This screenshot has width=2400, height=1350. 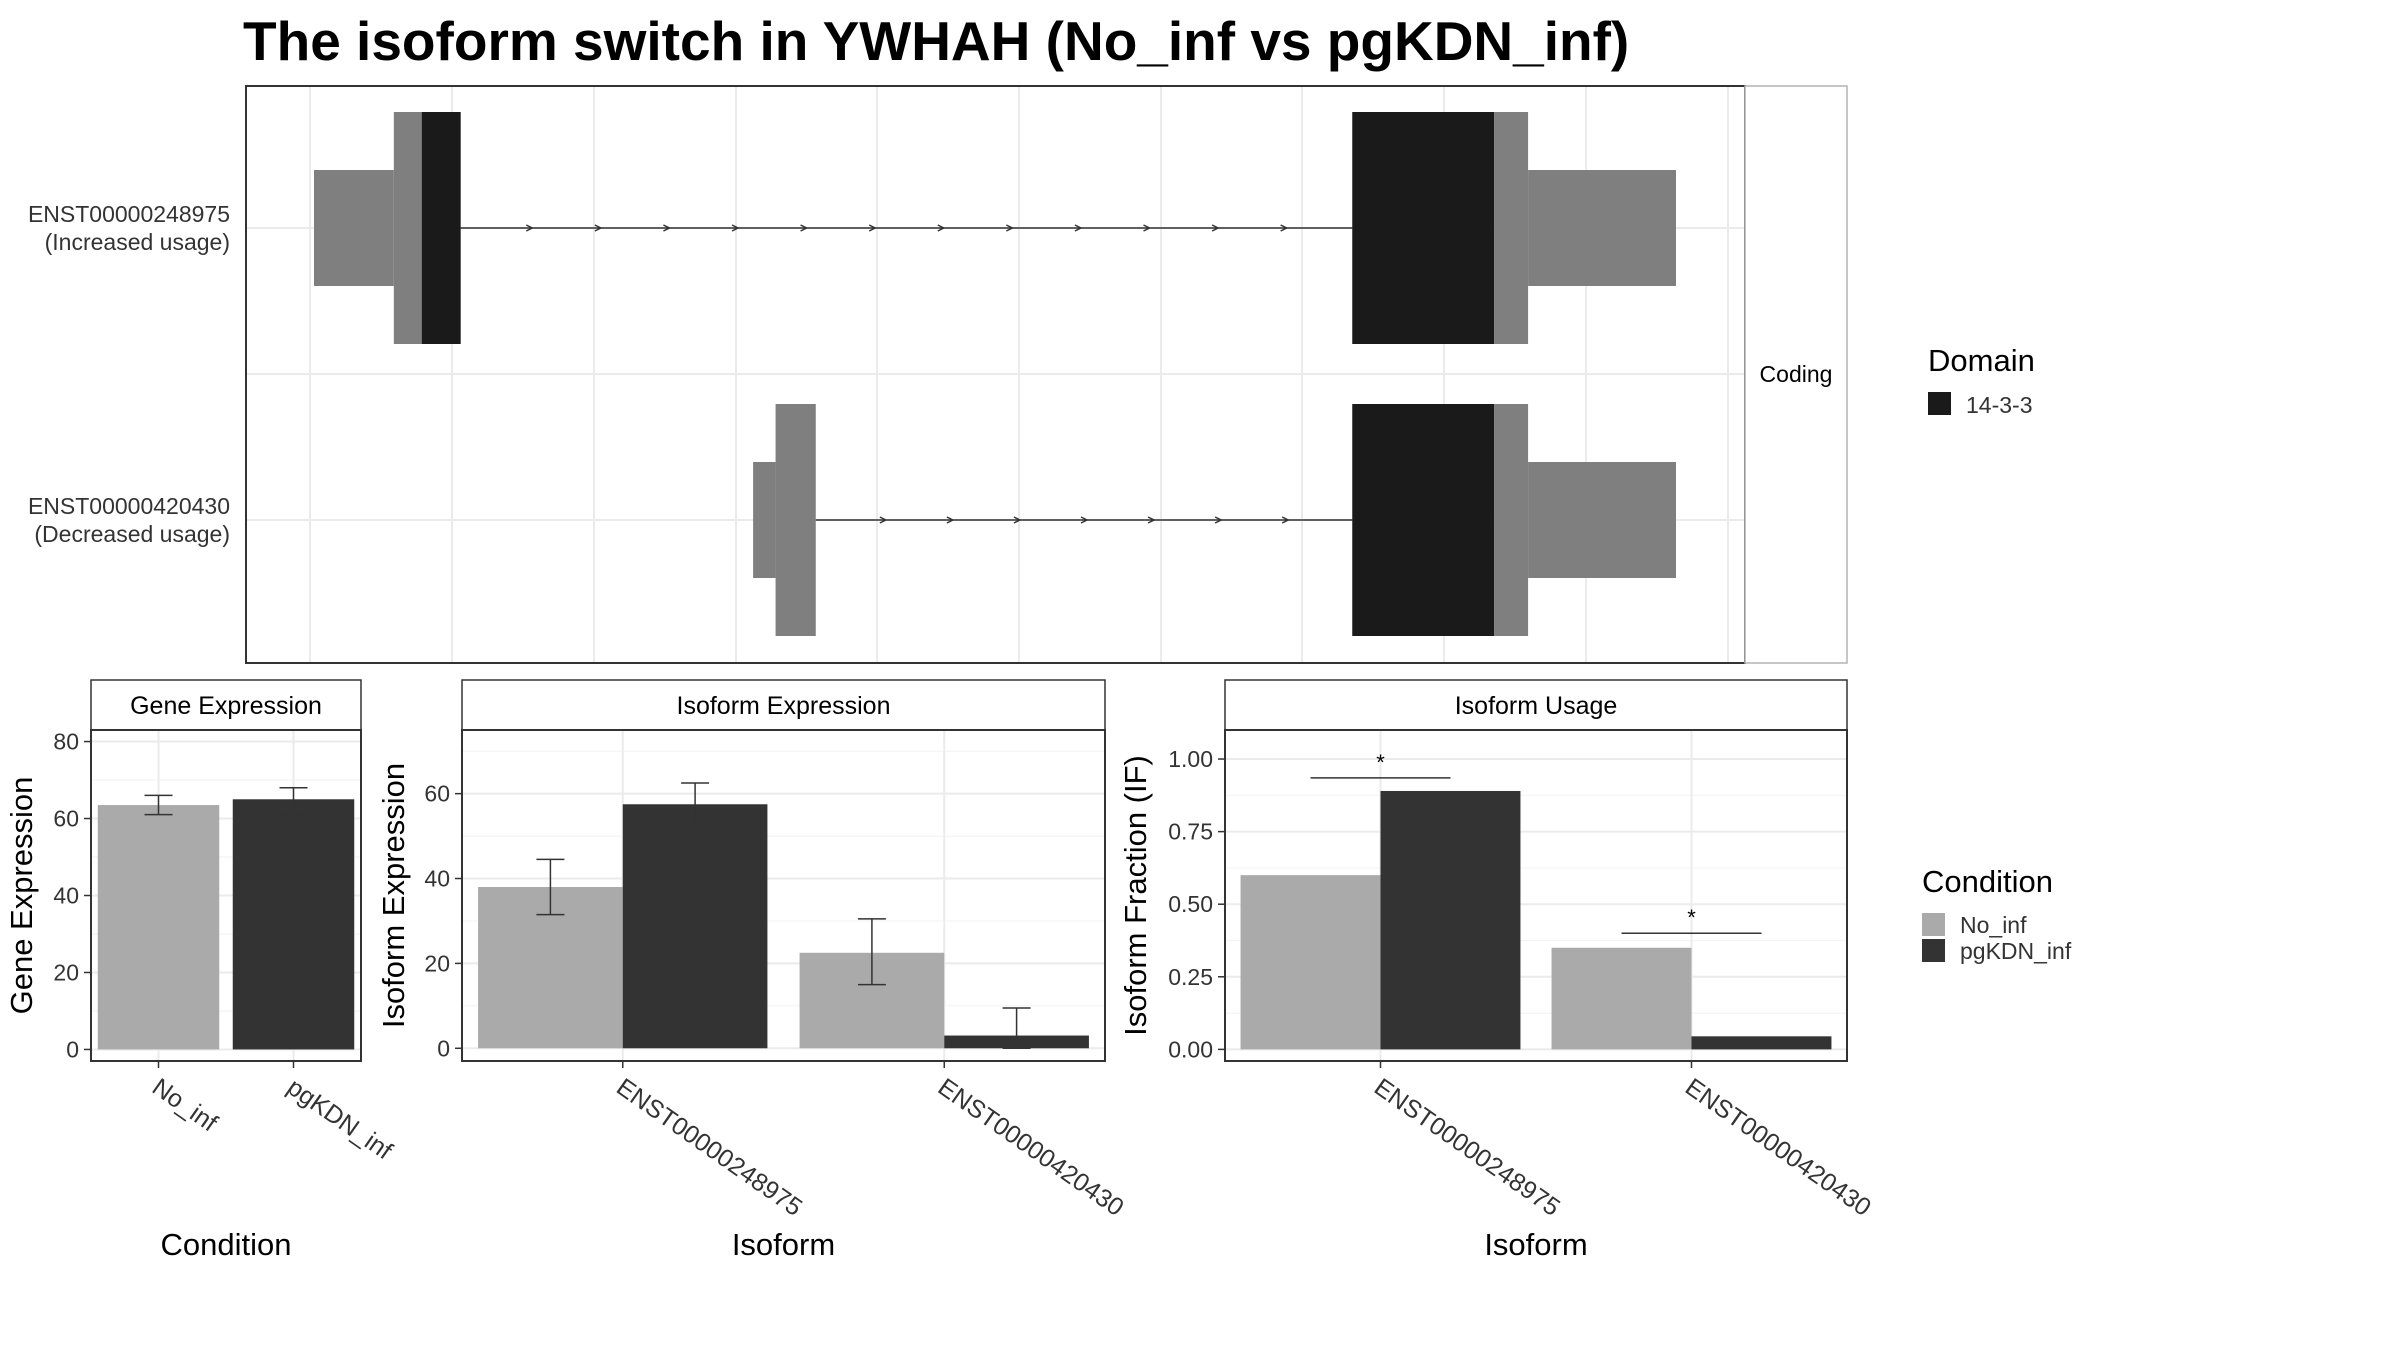 What do you see at coordinates (1999, 405) in the screenshot?
I see `legend-label-domain: 14-3-3` at bounding box center [1999, 405].